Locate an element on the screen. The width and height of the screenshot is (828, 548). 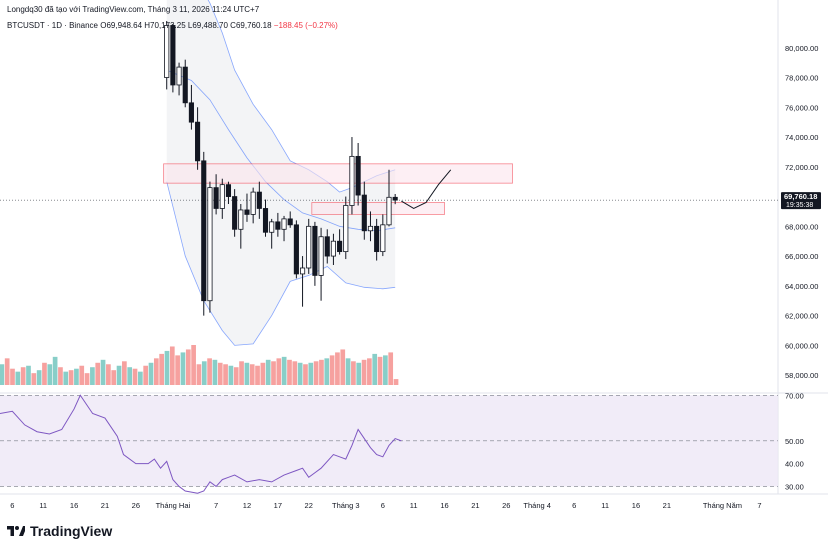
price-tick-label: 74,000.00 is located at coordinates (801, 137).